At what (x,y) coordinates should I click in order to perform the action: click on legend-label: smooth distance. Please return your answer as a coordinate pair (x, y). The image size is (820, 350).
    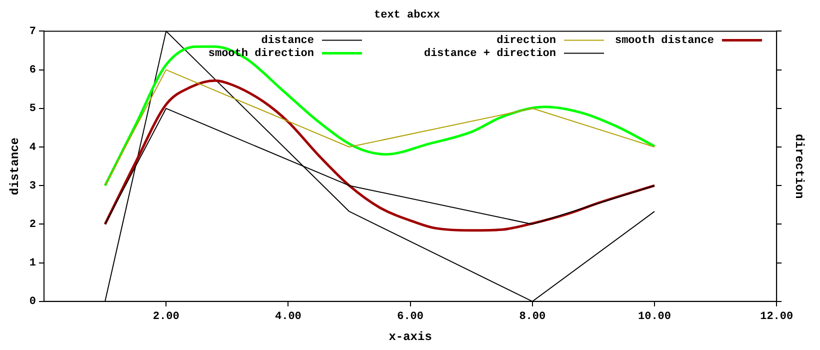
    Looking at the image, I should click on (664, 40).